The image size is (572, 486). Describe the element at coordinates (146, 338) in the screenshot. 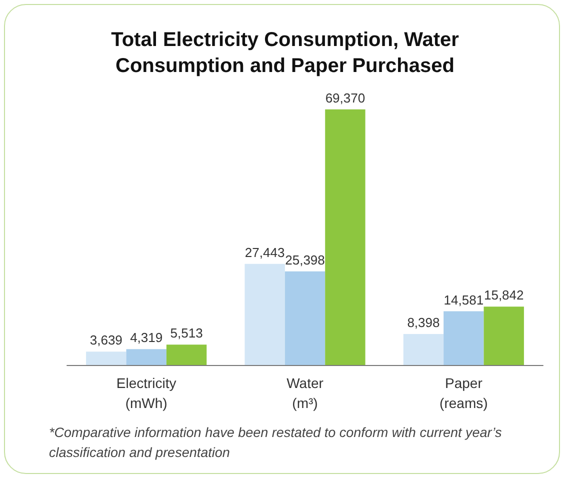

I see `data-label: 4,319` at that location.